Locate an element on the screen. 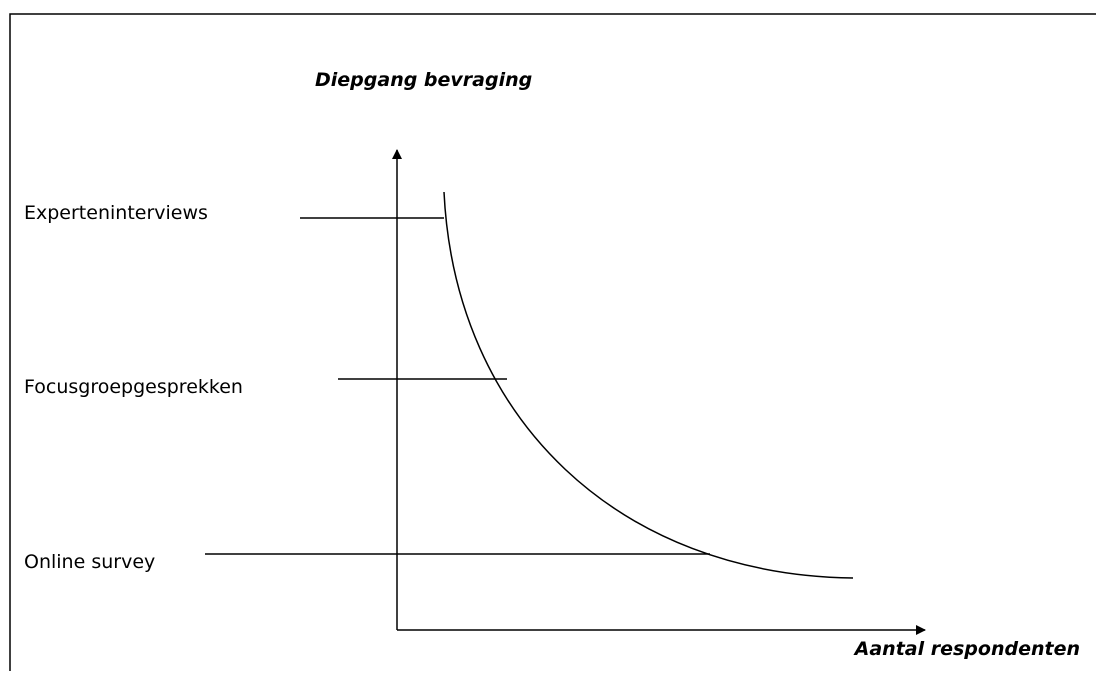  level-label: Online survey is located at coordinates (89, 562).